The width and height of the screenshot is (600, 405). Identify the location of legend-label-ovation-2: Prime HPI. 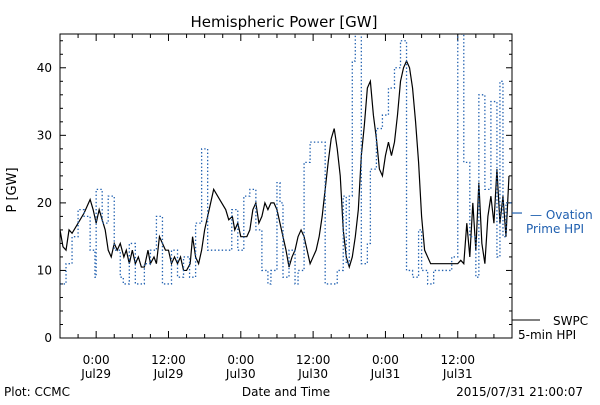
(555, 229).